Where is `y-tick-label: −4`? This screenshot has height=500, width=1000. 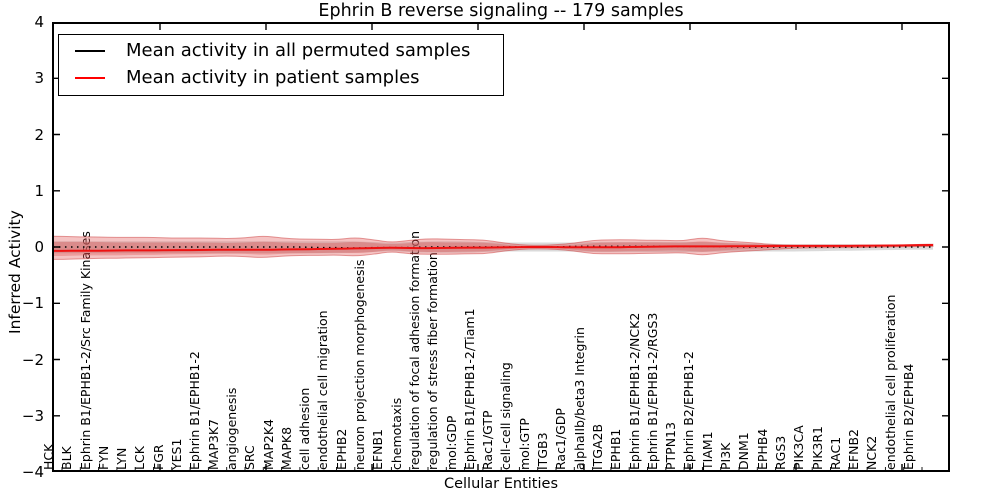 y-tick-label: −4 is located at coordinates (32, 472).